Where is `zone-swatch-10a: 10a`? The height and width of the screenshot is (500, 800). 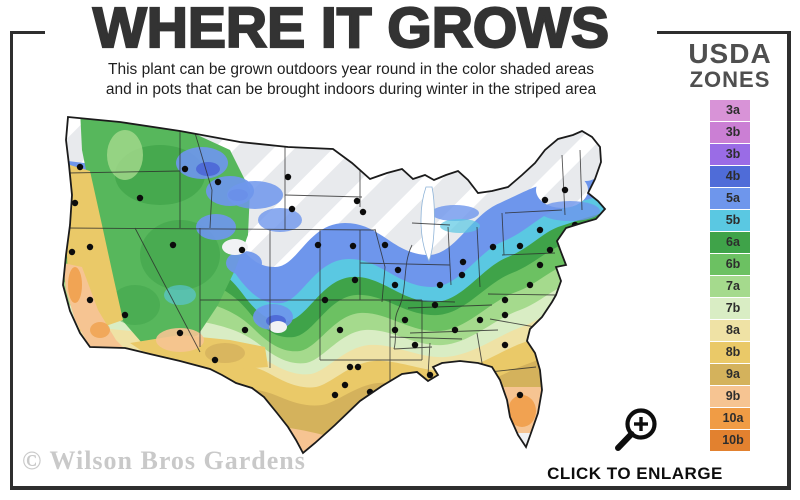 zone-swatch-10a: 10a is located at coordinates (730, 419).